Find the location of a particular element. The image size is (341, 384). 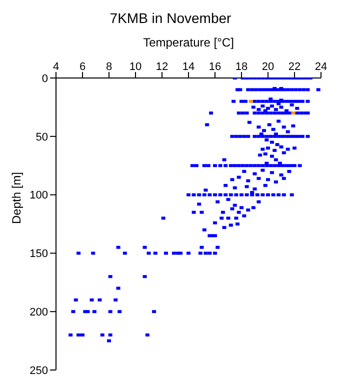

chart-title: 7KMB in November is located at coordinates (170, 18).